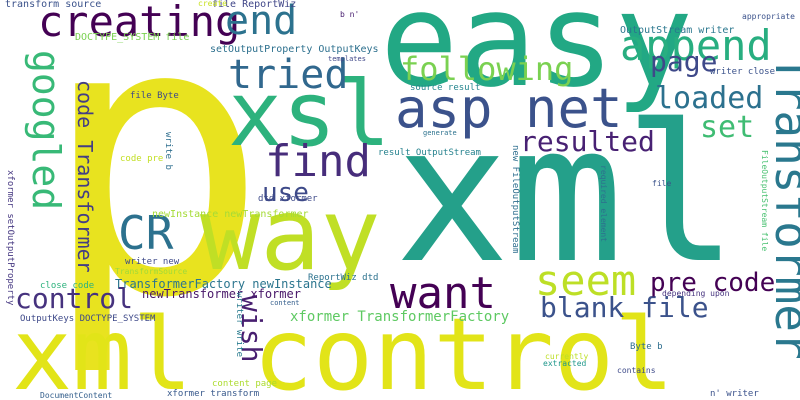 This screenshot has width=800, height=400. Describe the element at coordinates (132, 37) in the screenshot. I see `word: DOCTYPE_SYSTEM file` at that location.